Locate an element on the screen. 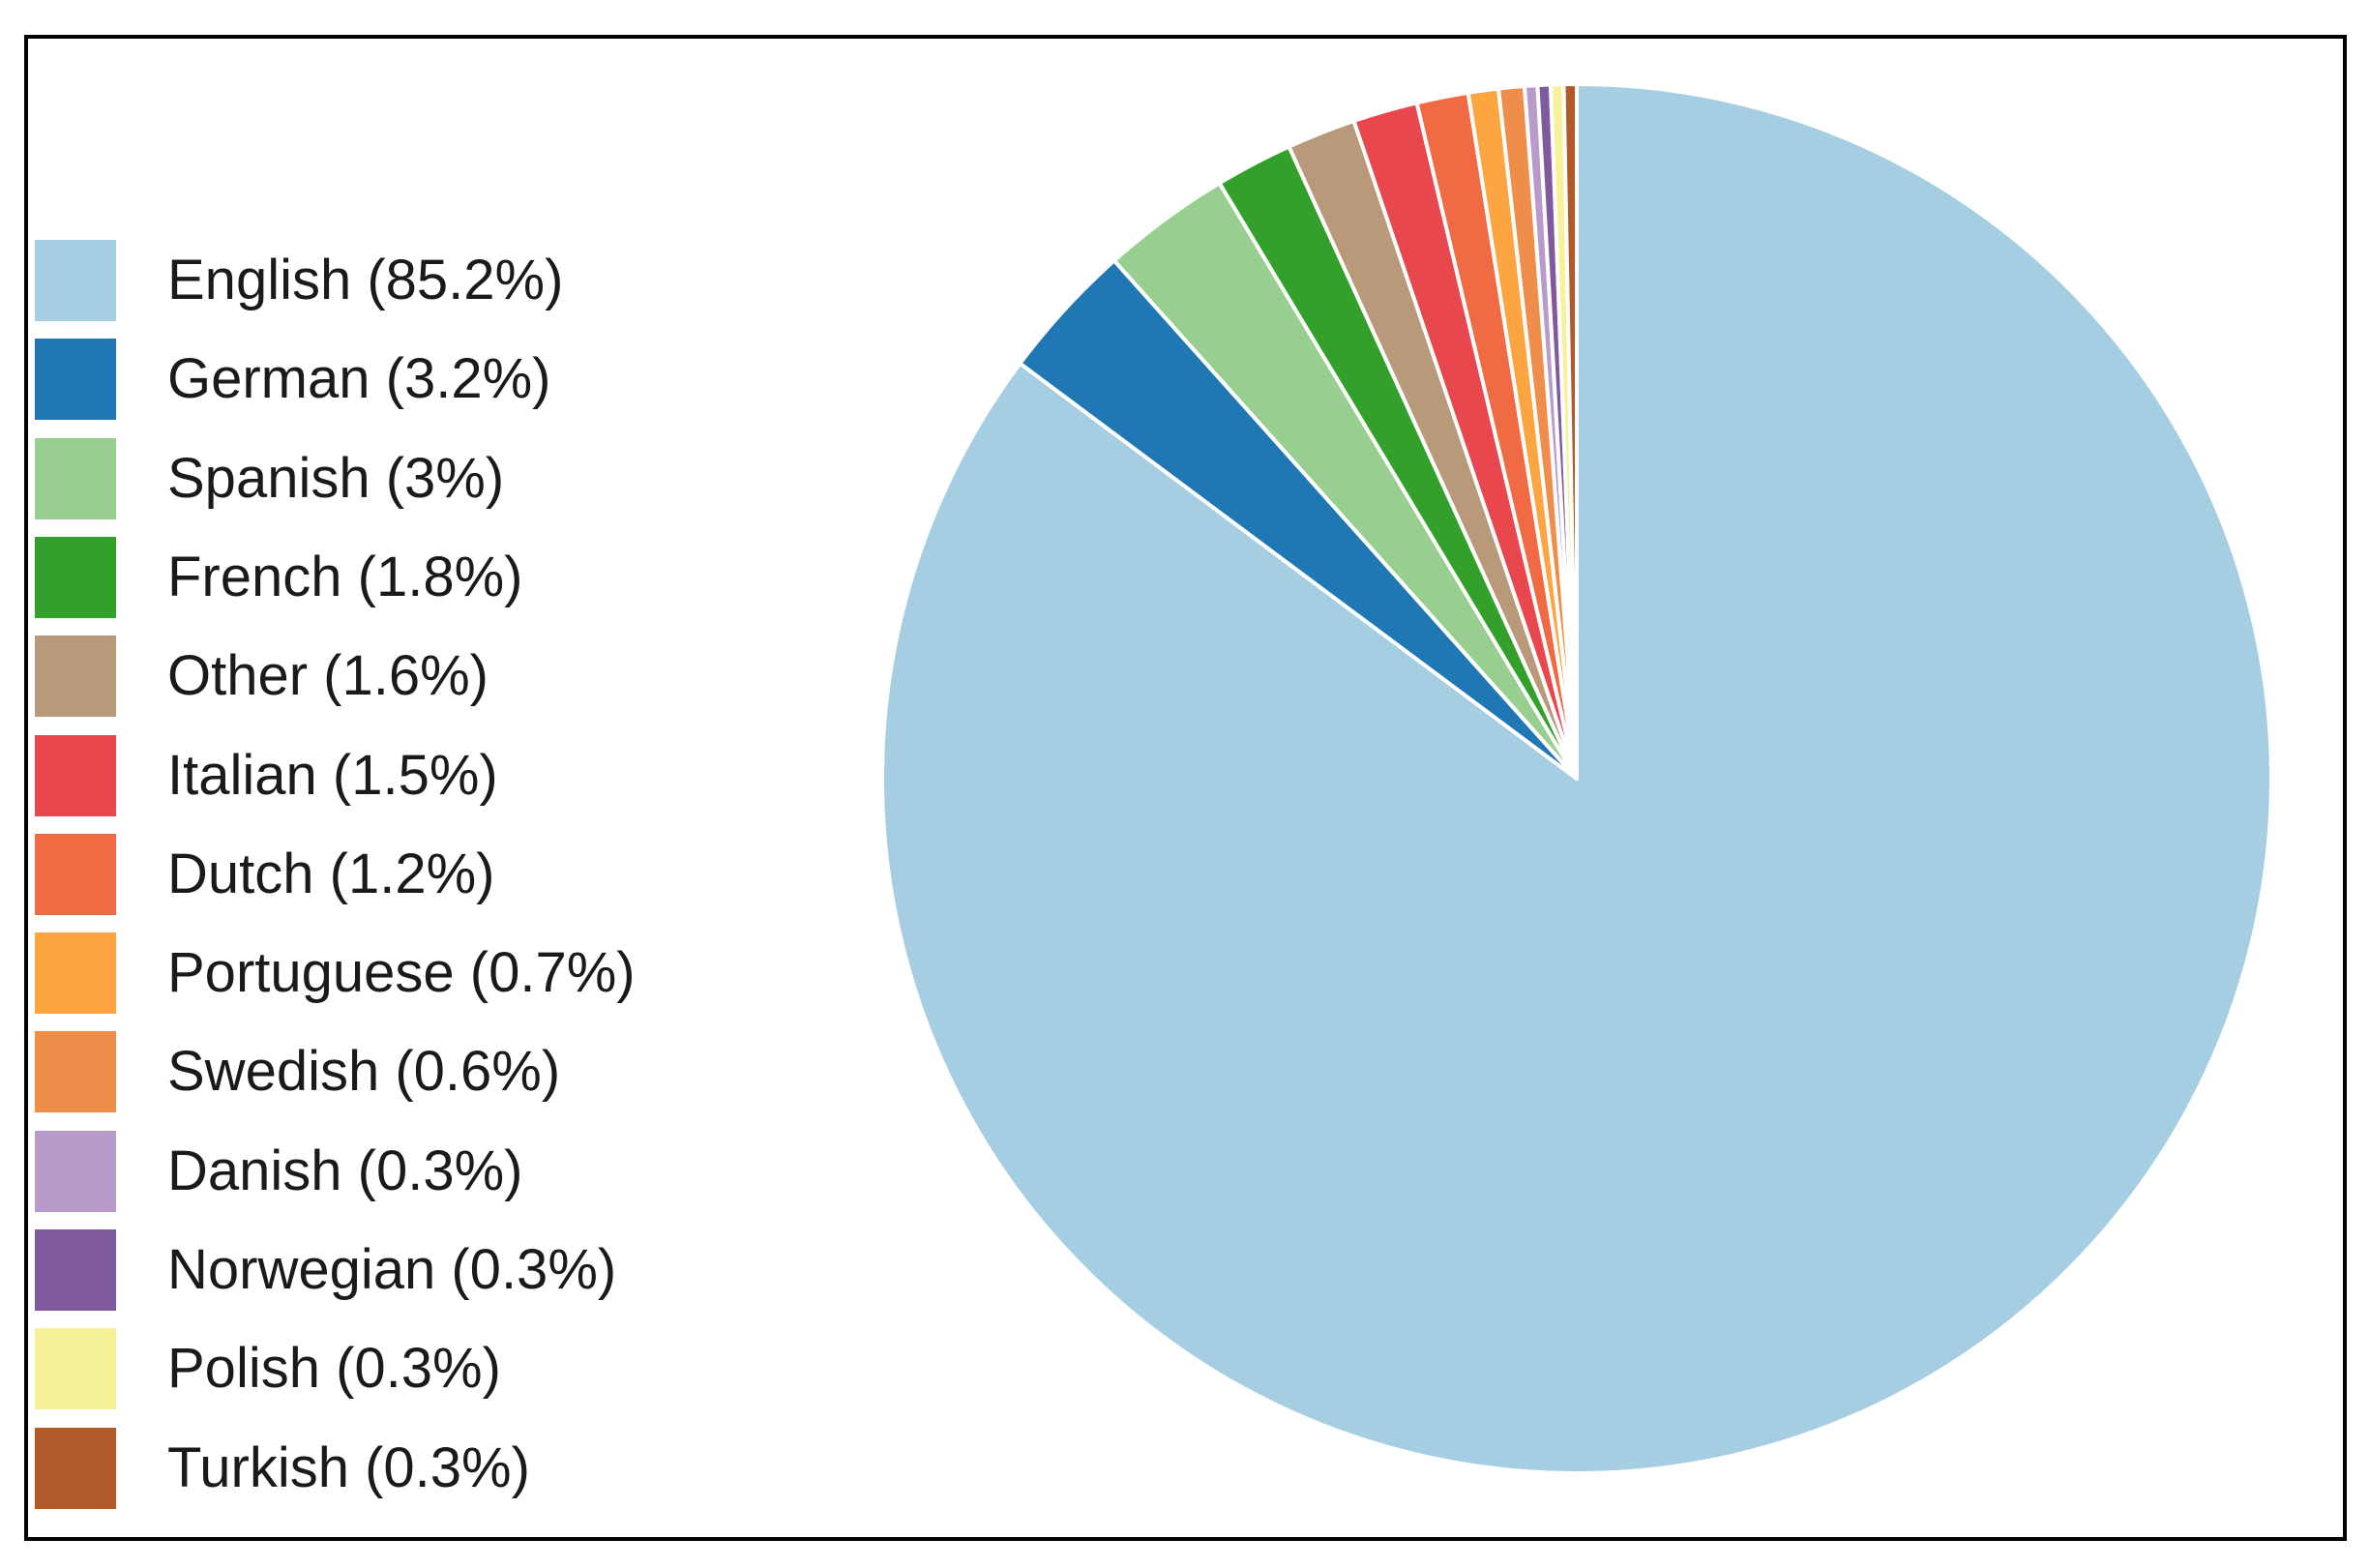 The width and height of the screenshot is (2370, 1568). legend-item-portuguese: Portuguese (0.7%) is located at coordinates (470, 973).